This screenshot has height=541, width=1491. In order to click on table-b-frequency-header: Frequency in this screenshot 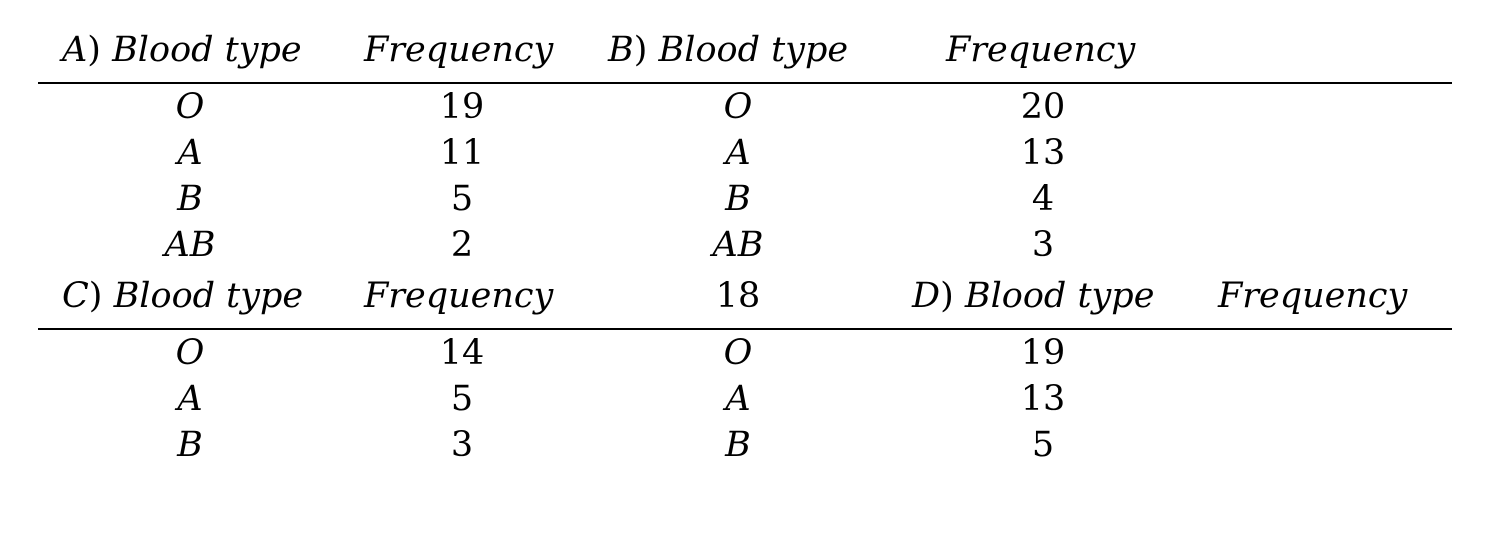, I will do `click(1041, 50)`.